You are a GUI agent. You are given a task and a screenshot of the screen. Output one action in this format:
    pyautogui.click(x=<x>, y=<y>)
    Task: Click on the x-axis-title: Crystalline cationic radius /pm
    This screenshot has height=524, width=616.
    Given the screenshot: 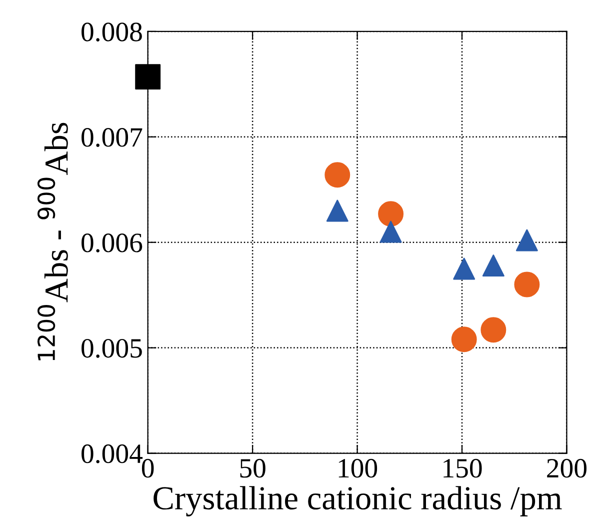 What is the action you would take?
    pyautogui.click(x=358, y=501)
    